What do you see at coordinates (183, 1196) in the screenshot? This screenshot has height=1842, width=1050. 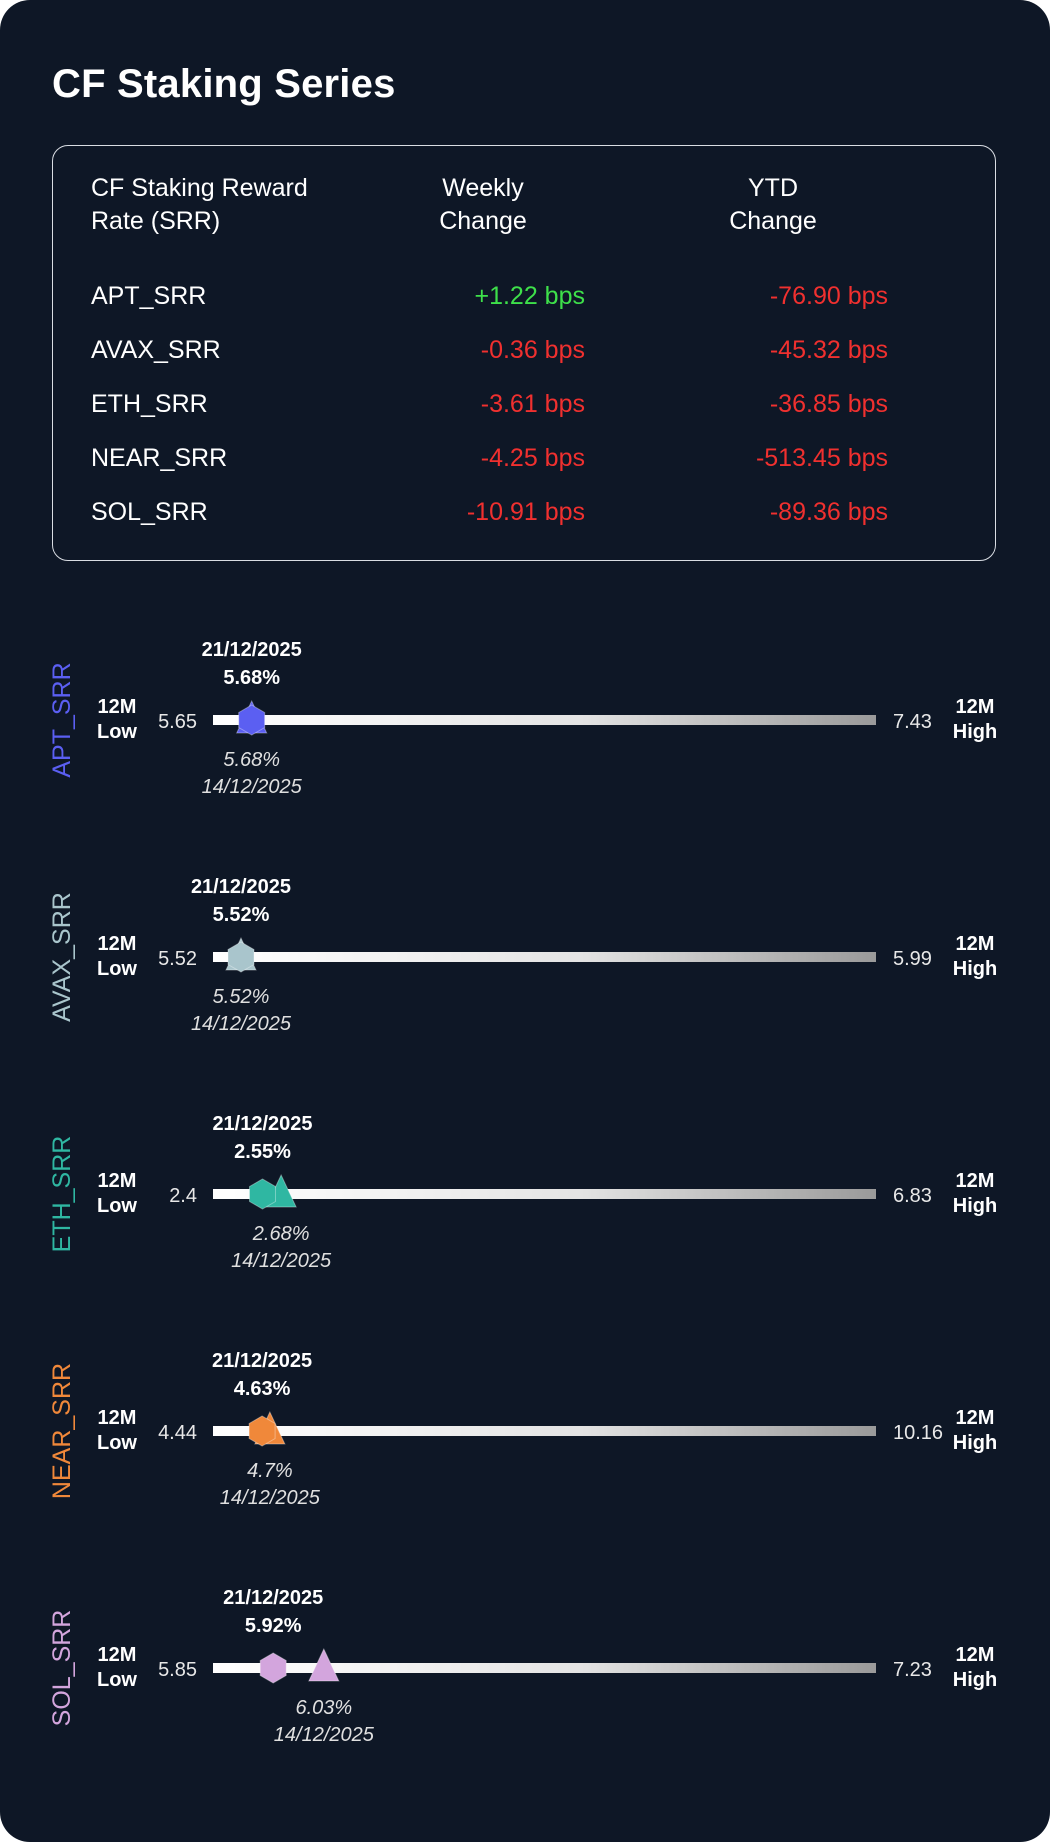 I see `low-value: 2.4` at bounding box center [183, 1196].